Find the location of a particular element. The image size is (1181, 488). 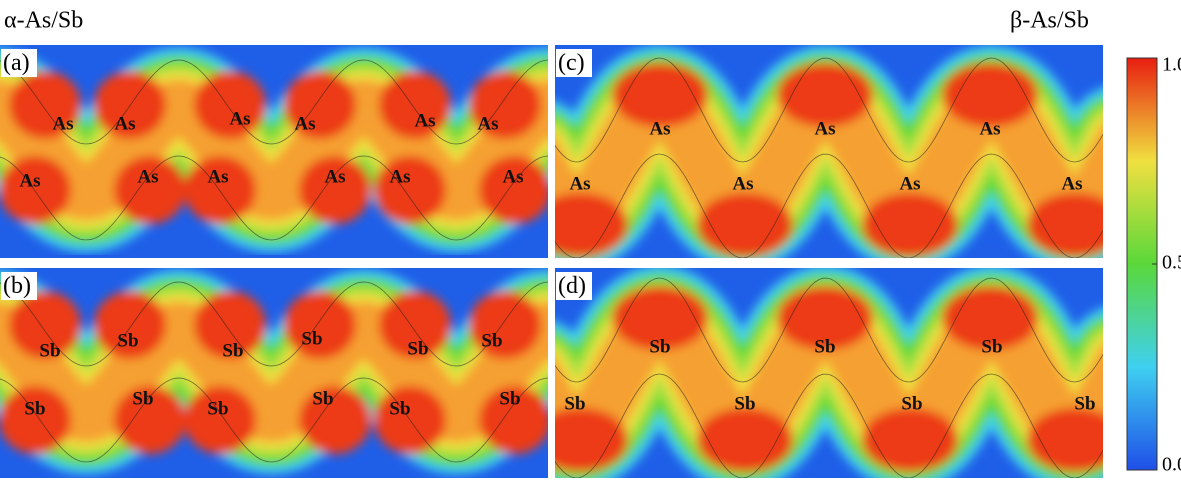

right-title: β-As/Sb is located at coordinates (1049, 21).